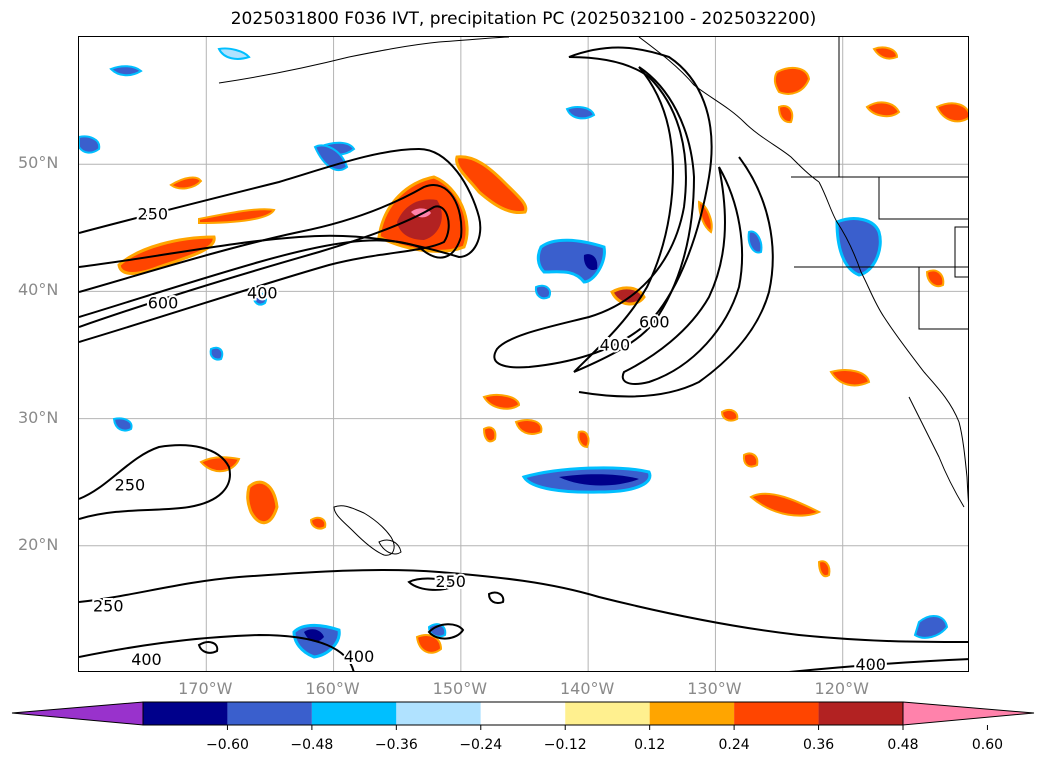 This screenshot has width=1047, height=765. I want to click on colorbar-tick-label: 0.12, so click(650, 745).